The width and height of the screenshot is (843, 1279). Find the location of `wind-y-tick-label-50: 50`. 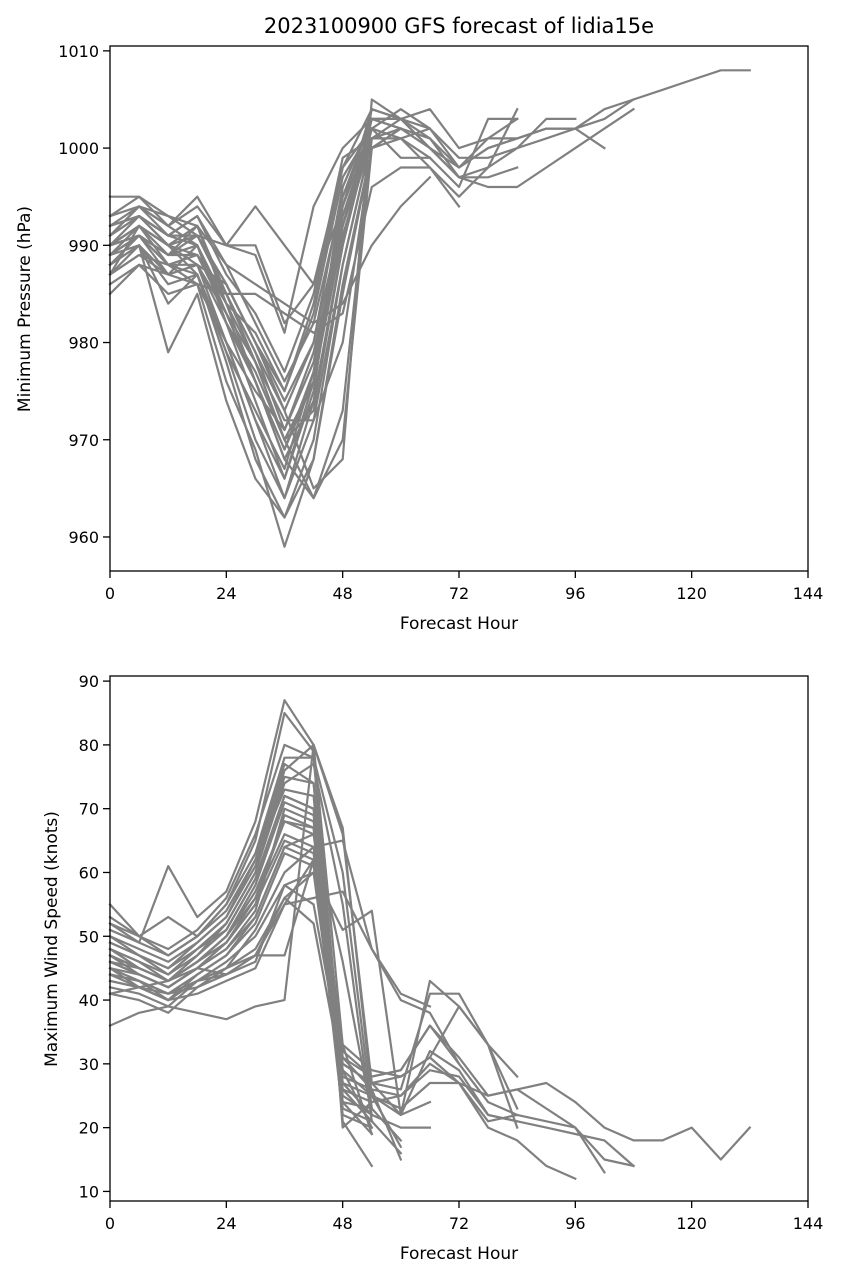

wind-y-tick-label-50: 50 is located at coordinates (89, 936).